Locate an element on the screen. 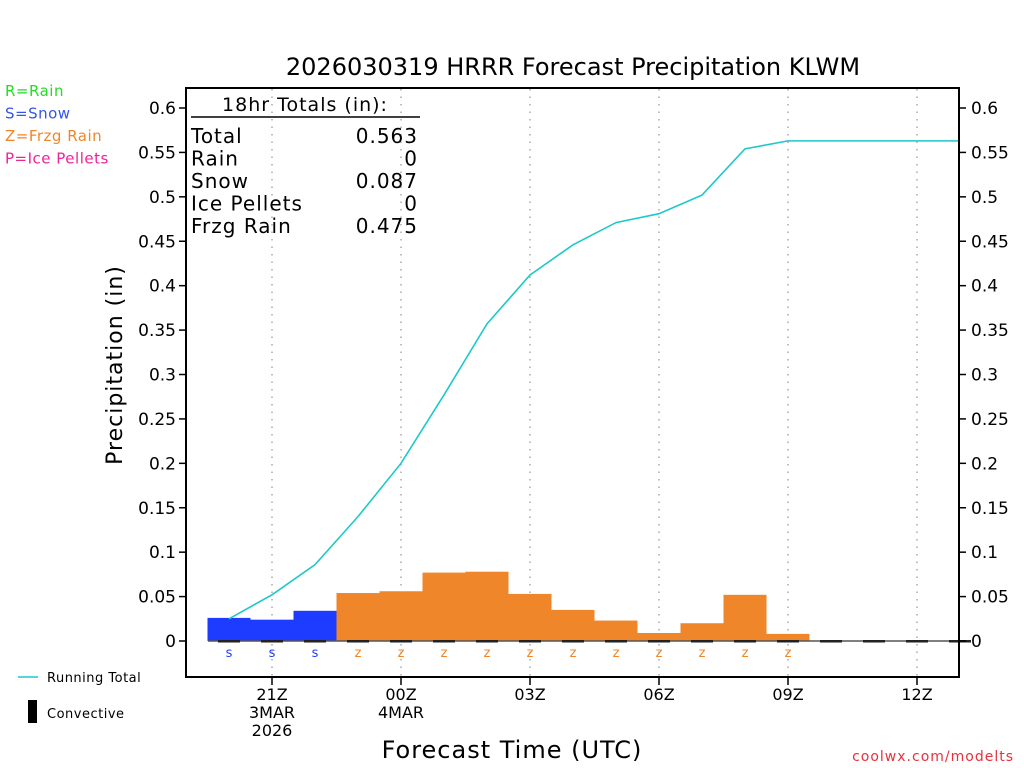 The width and height of the screenshot is (1024, 768). x-tick-label: 4MAR is located at coordinates (401, 712).